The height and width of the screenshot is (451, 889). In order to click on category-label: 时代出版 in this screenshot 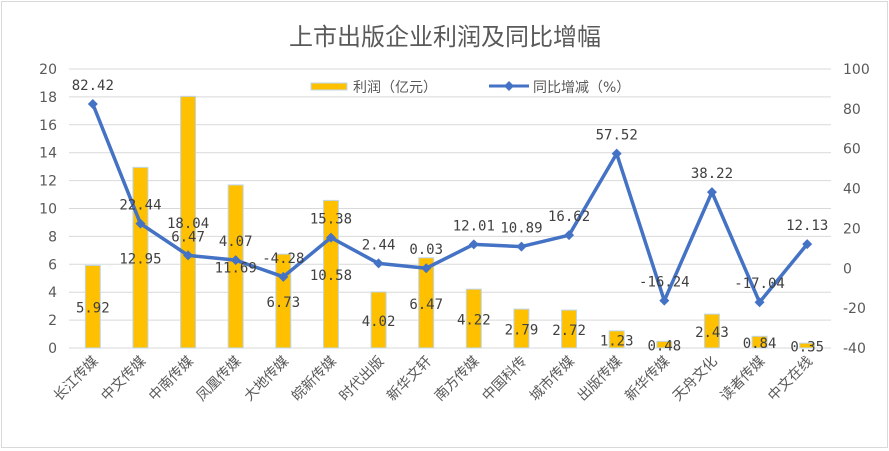, I will do `click(361, 379)`.